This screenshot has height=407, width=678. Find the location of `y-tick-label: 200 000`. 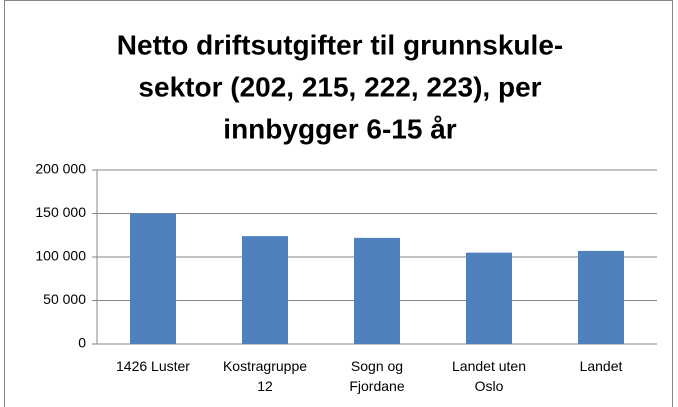

y-tick-label: 200 000 is located at coordinates (60, 169).